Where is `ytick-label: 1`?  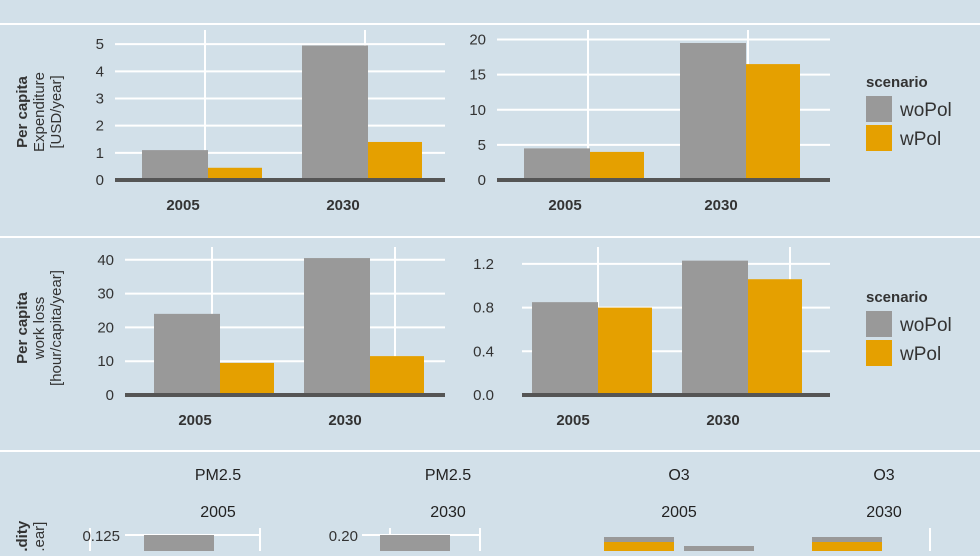
ytick-label: 1 is located at coordinates (100, 153).